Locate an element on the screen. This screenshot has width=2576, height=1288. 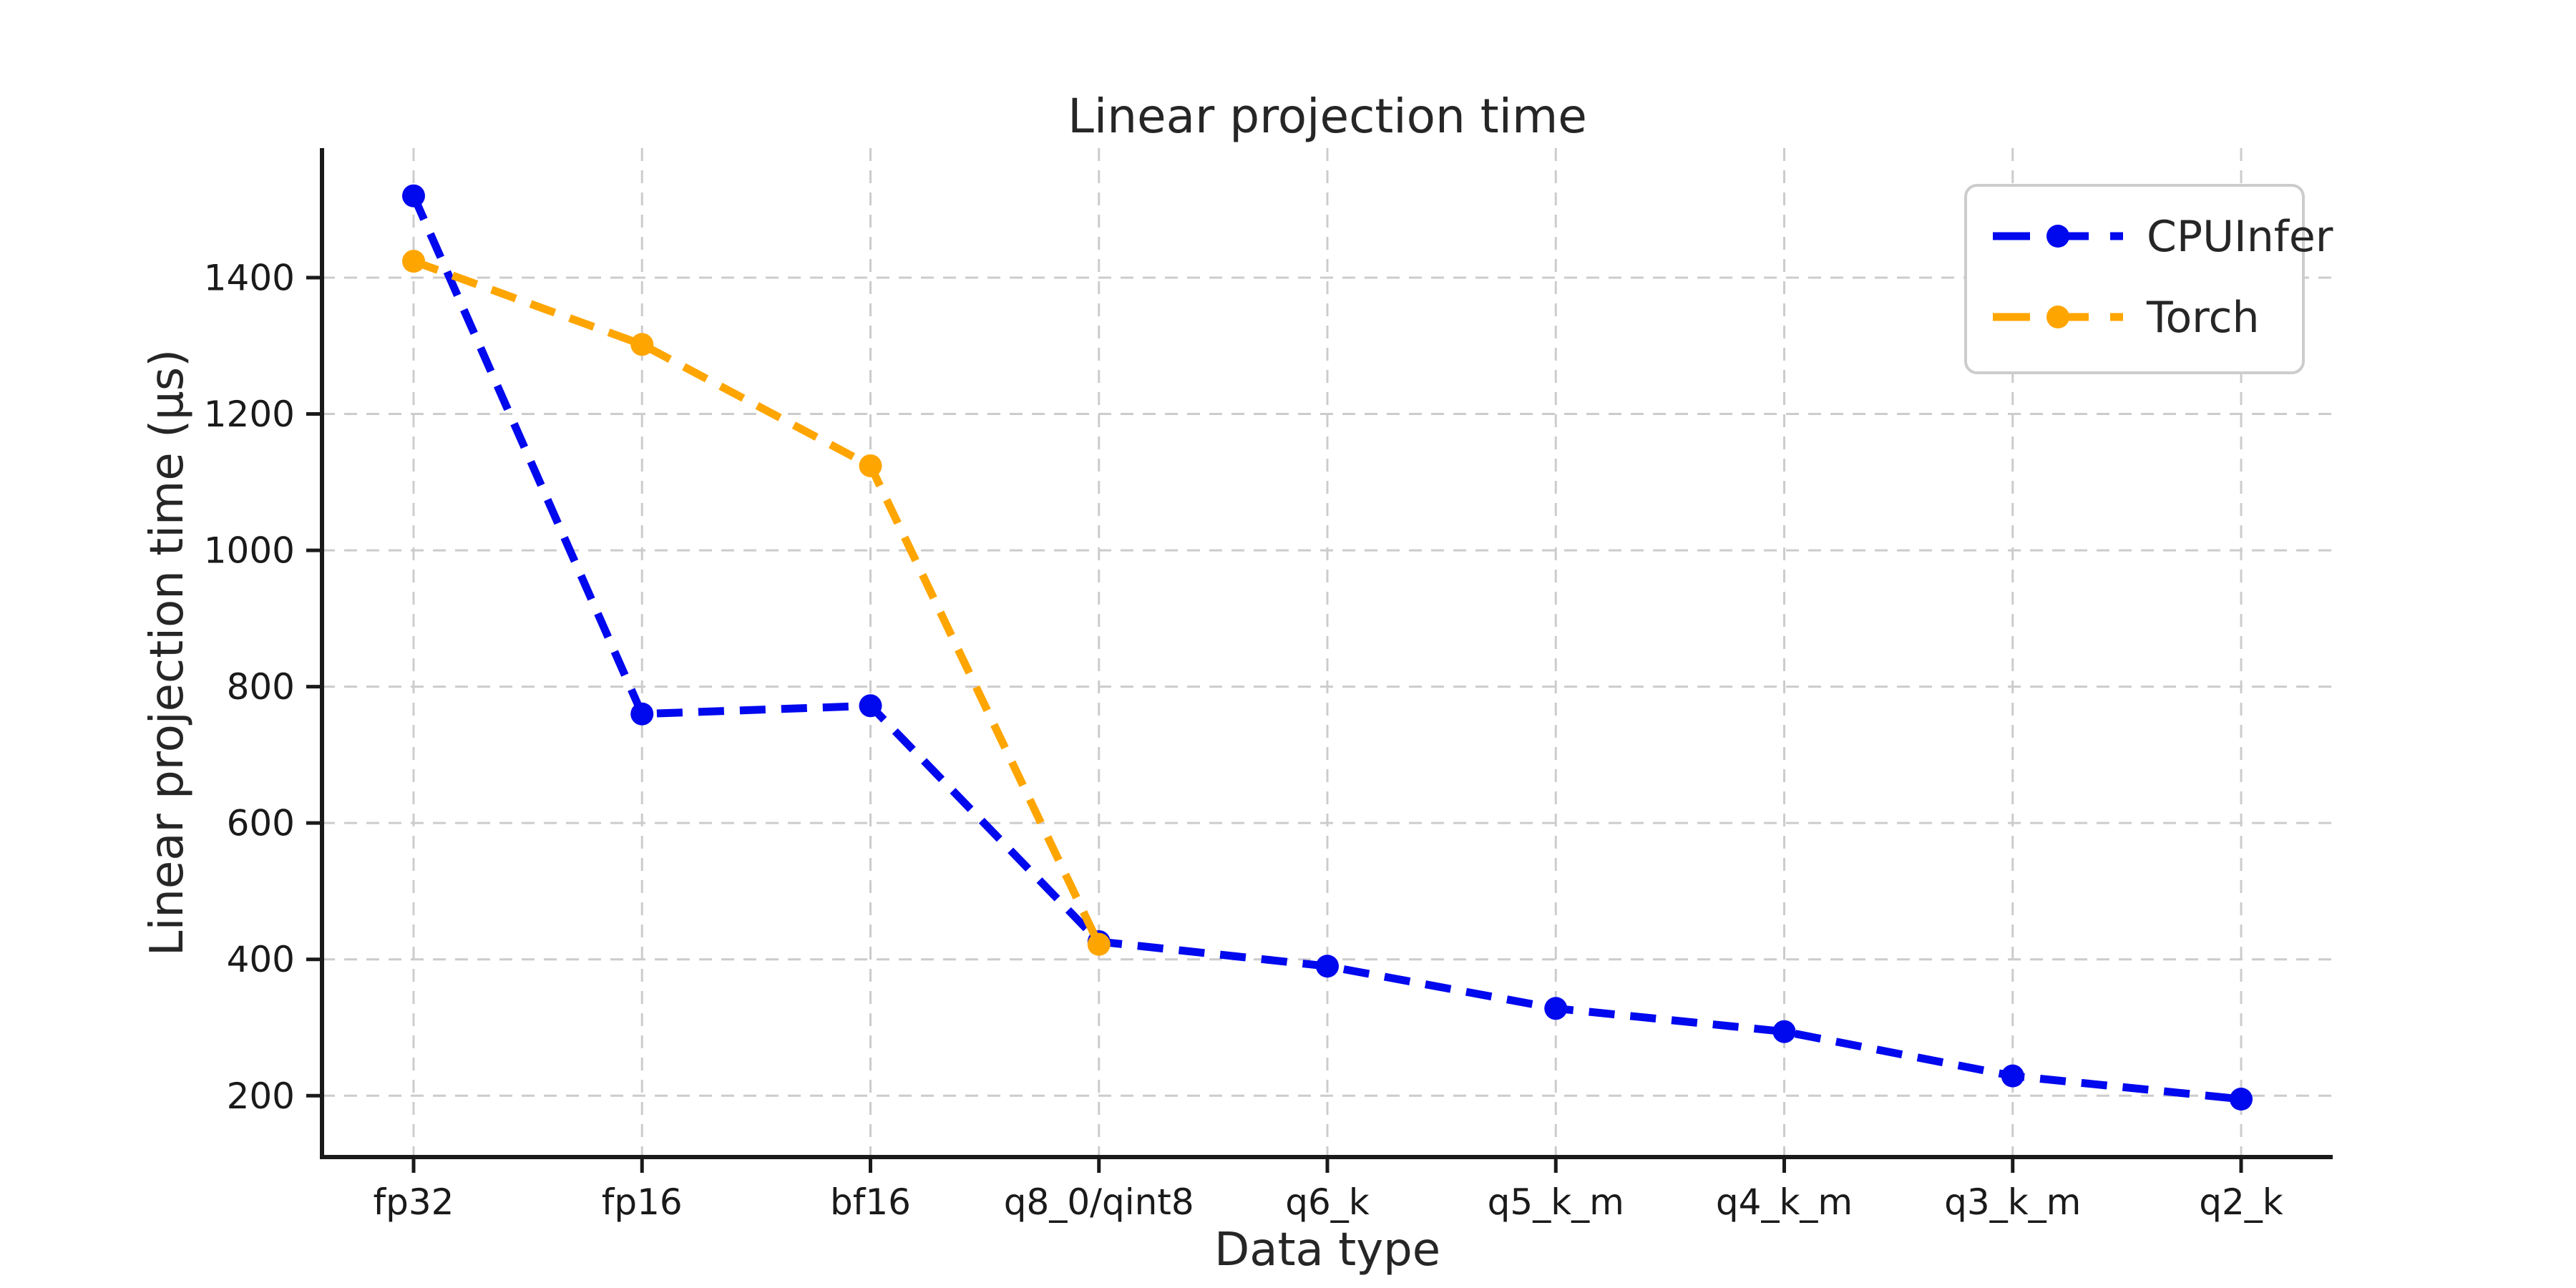
y-tick-label: 400 is located at coordinates (261, 959).